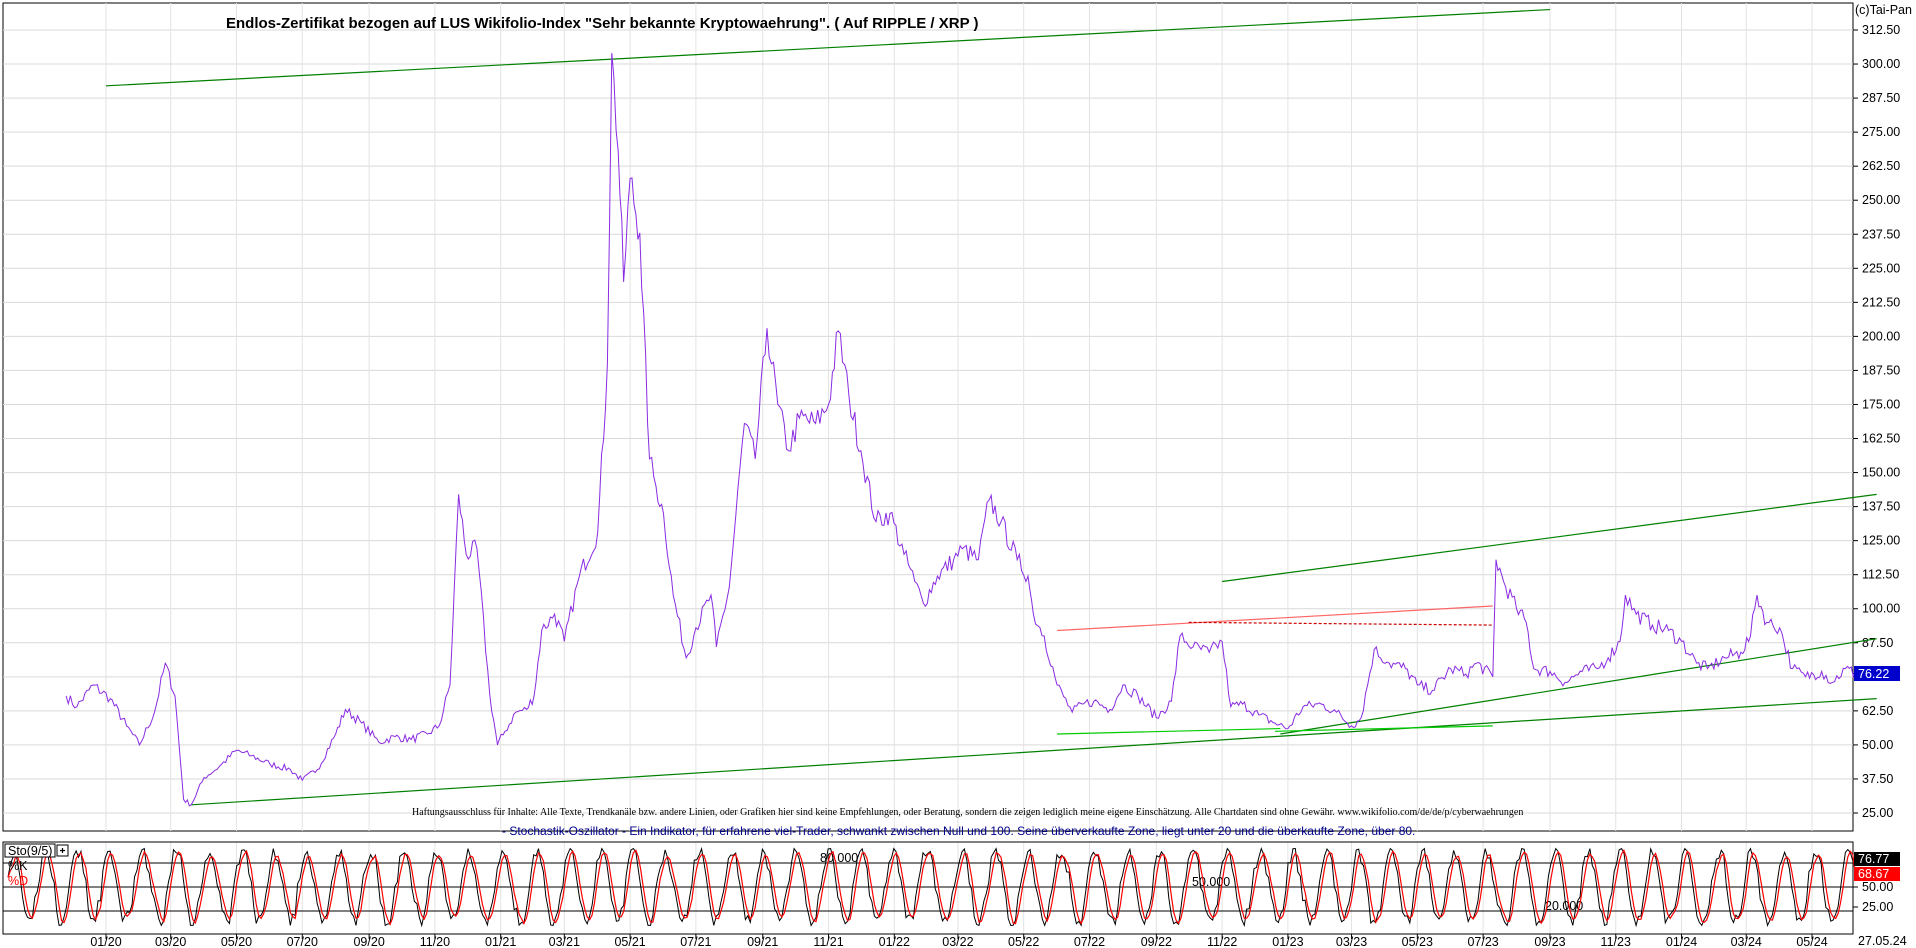 The height and width of the screenshot is (948, 1916). I want to click on y-tick-label: 225.00, so click(1881, 268).